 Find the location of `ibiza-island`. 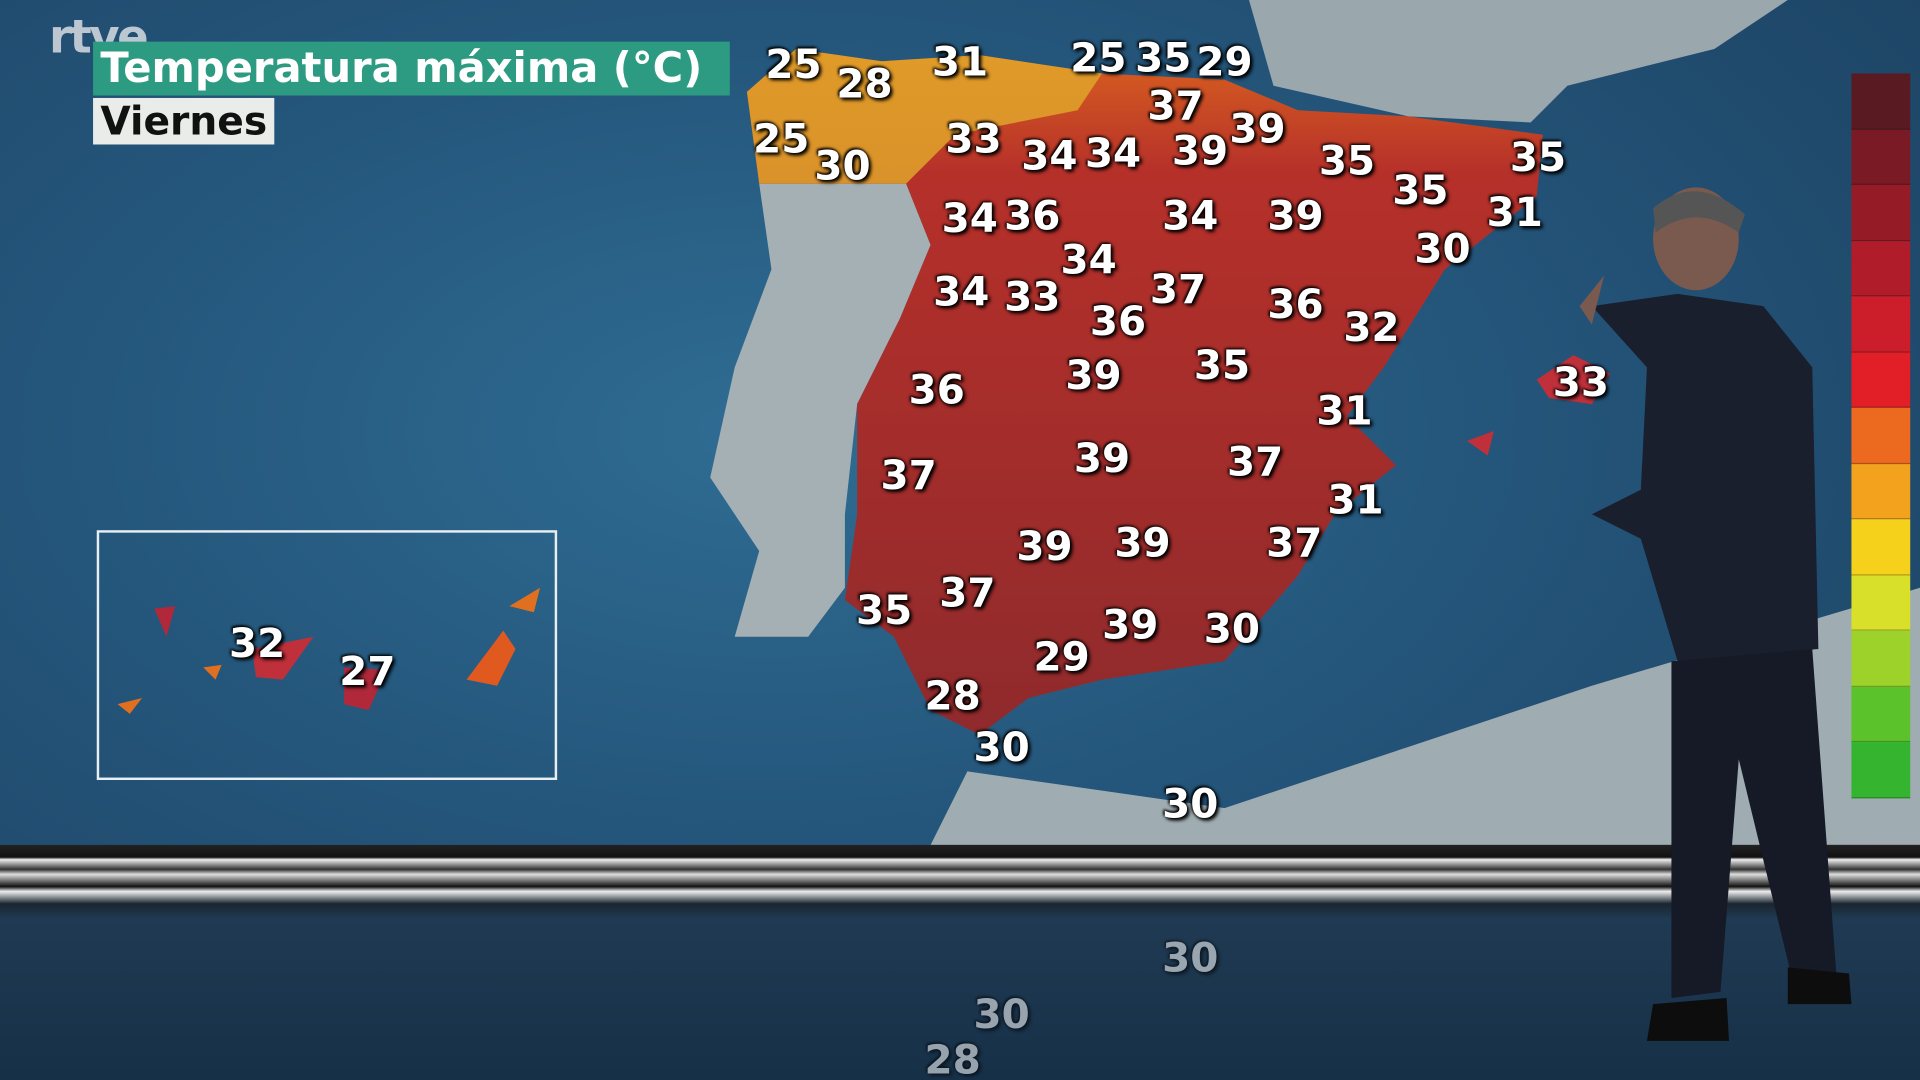

ibiza-island is located at coordinates (1480, 443).